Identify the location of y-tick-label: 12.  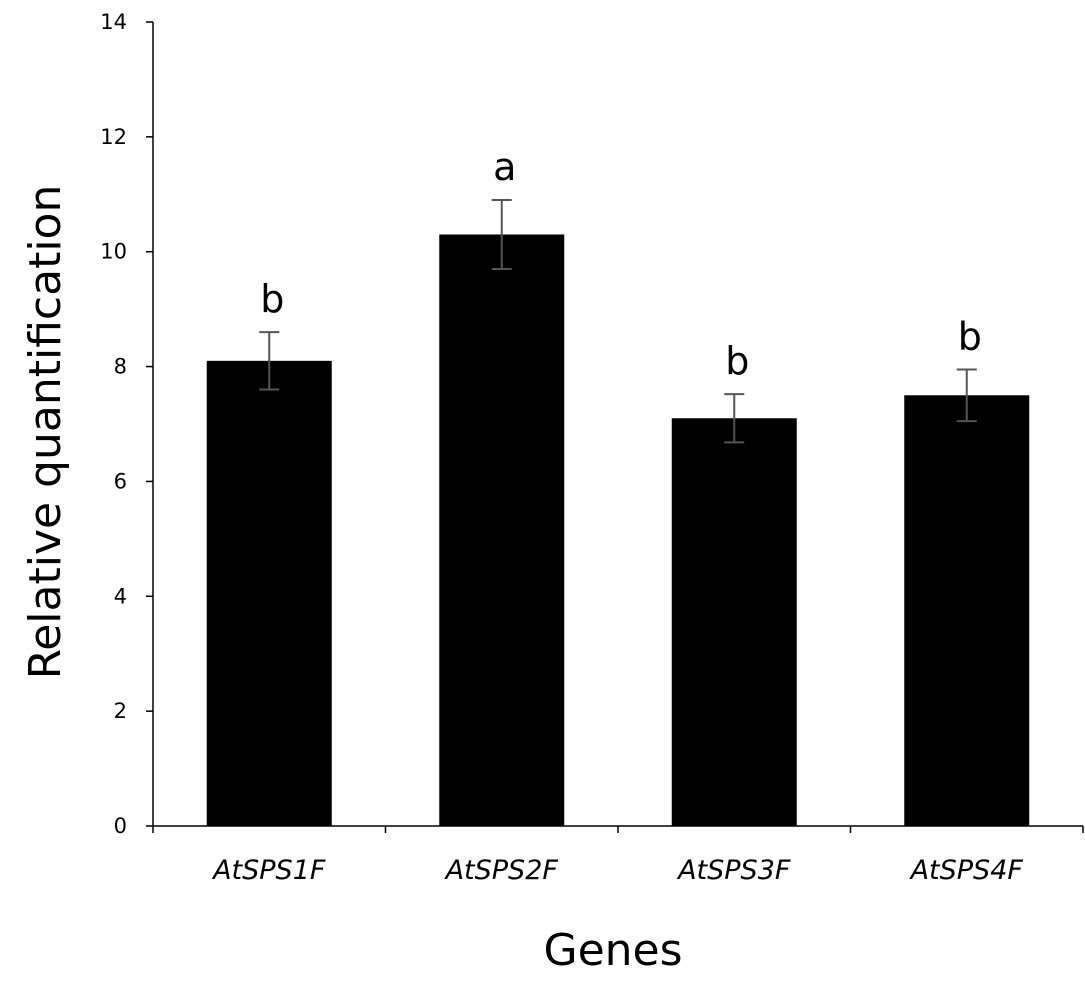
(113, 137).